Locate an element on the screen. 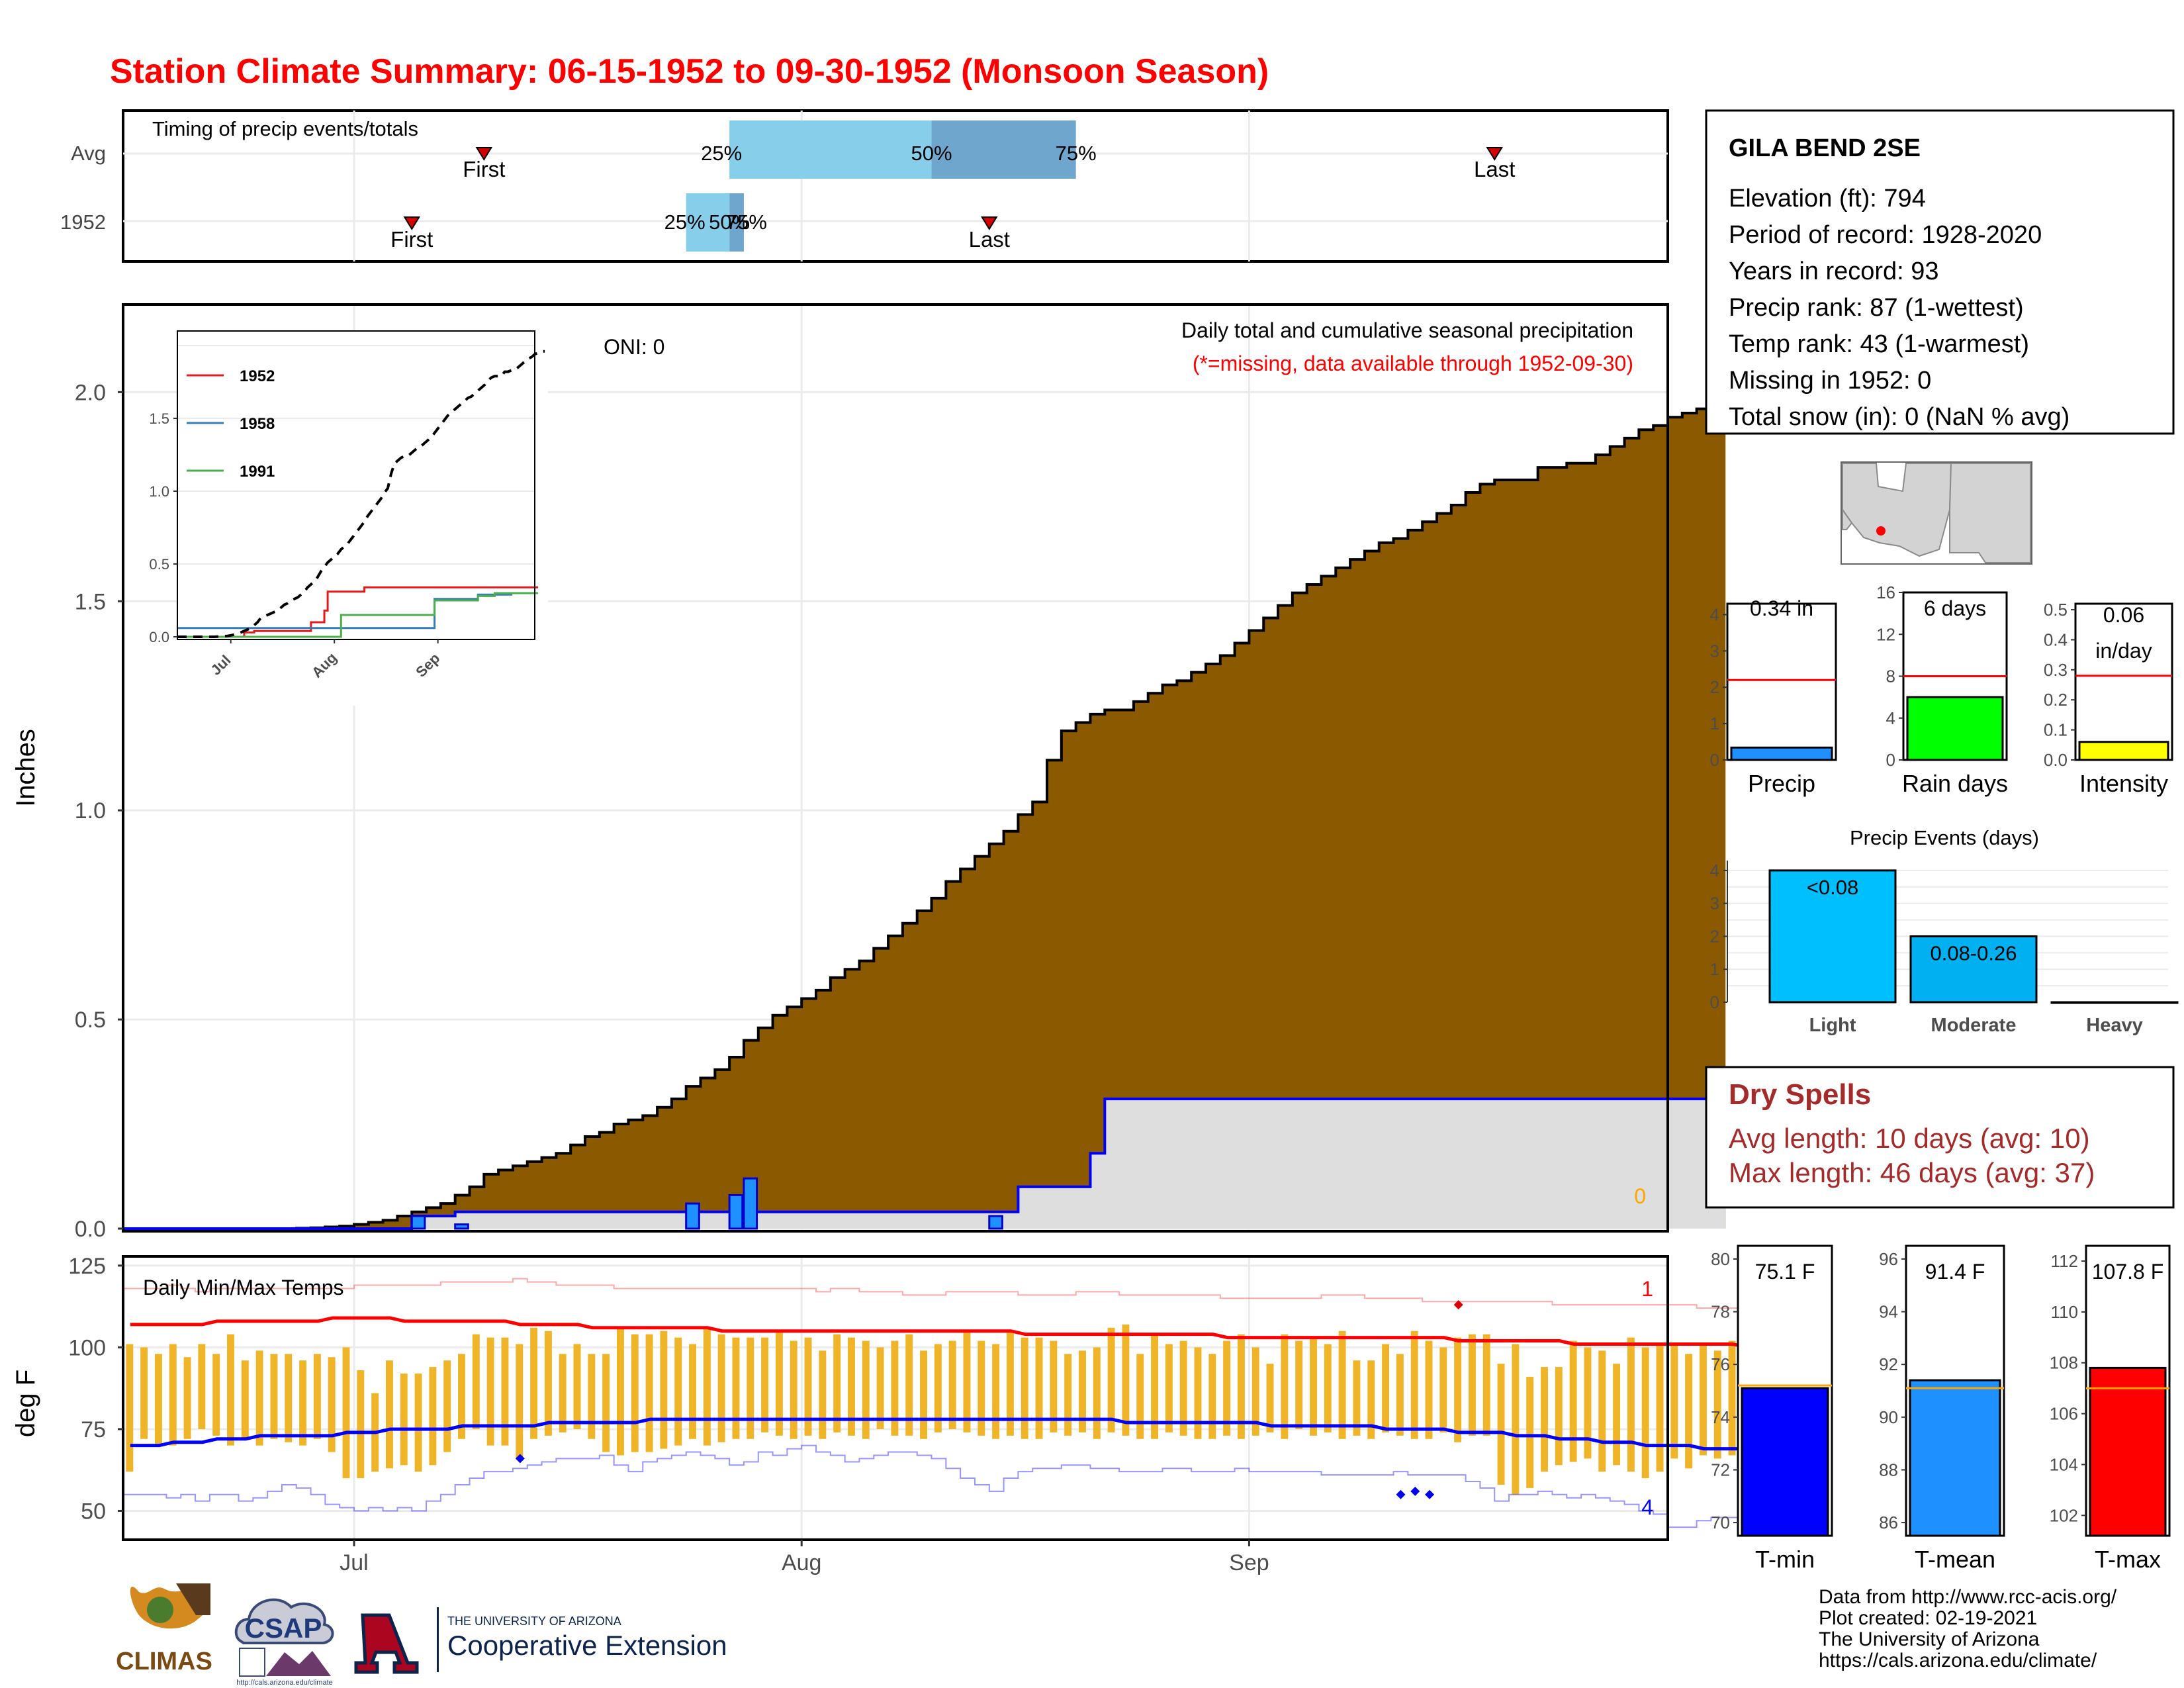 This screenshot has width=2184, height=1688. events-bar-heavy is located at coordinates (2114, 1002).